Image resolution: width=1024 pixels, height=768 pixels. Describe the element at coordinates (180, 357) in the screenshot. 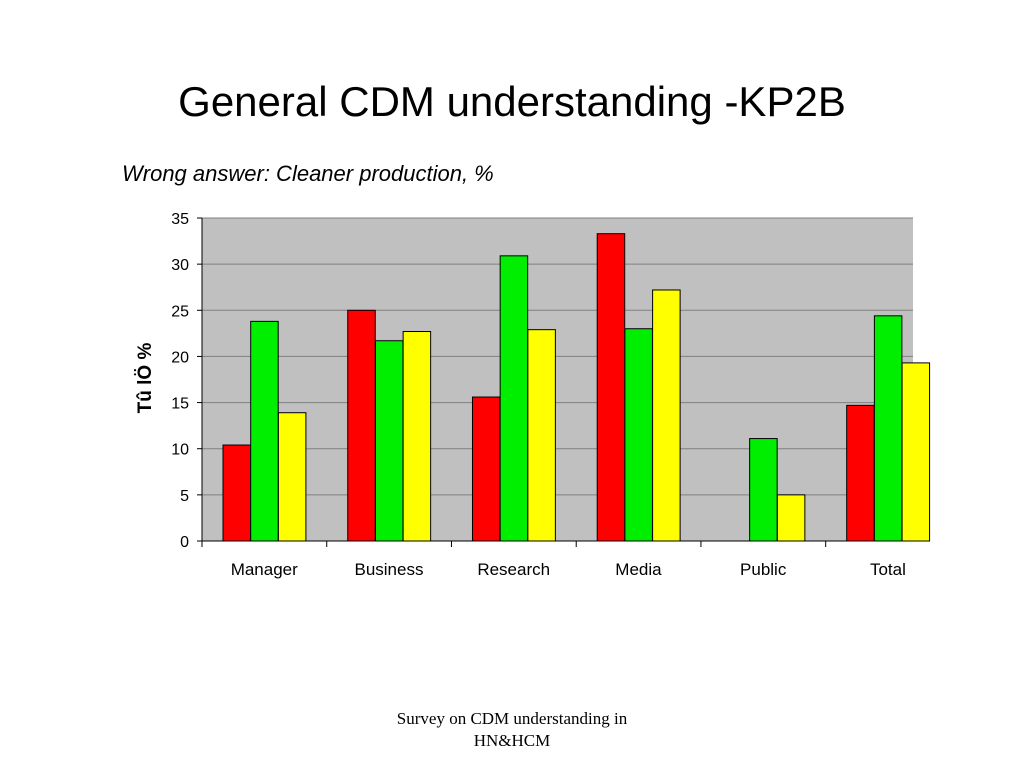

I see `y-tick-label: 20` at that location.